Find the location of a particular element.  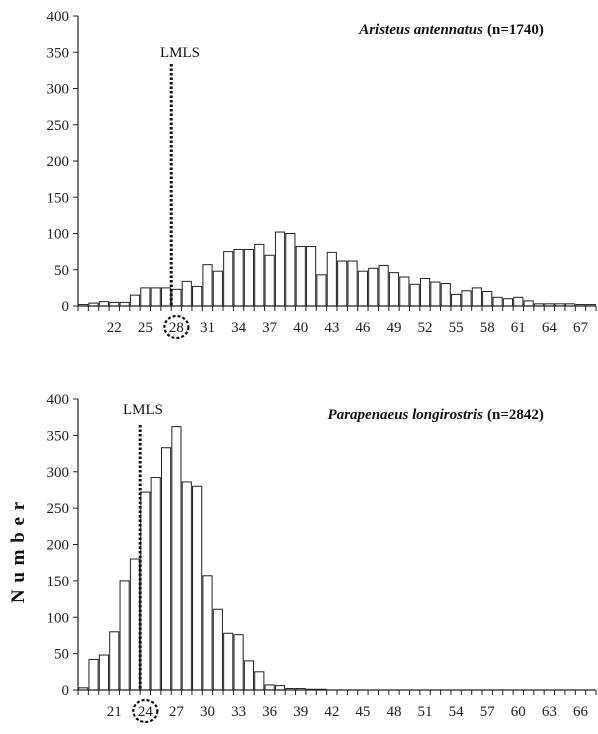

x-tick-label: 22 is located at coordinates (114, 328).